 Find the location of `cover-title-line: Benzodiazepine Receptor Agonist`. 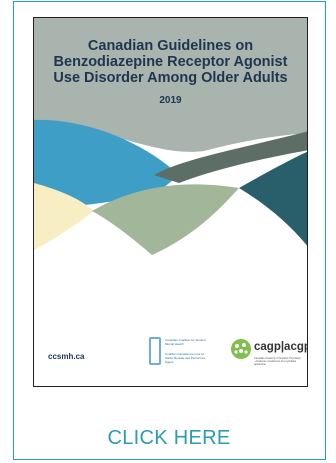

cover-title-line: Benzodiazepine Receptor Agonist is located at coordinates (170, 62).